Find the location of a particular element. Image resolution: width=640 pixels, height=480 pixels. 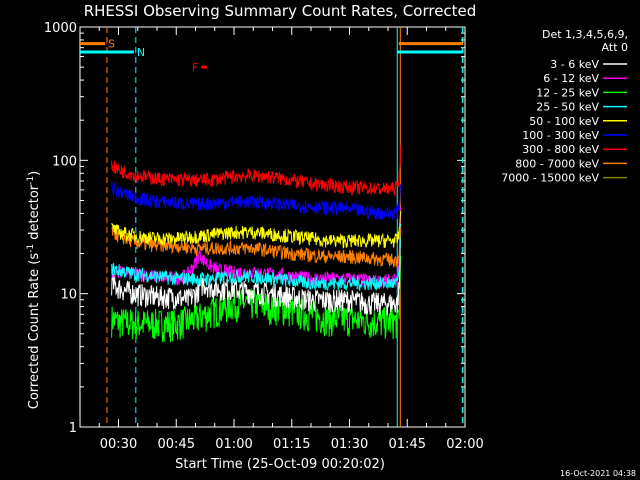

legend-header-line-2: Att 0 is located at coordinates (615, 47).